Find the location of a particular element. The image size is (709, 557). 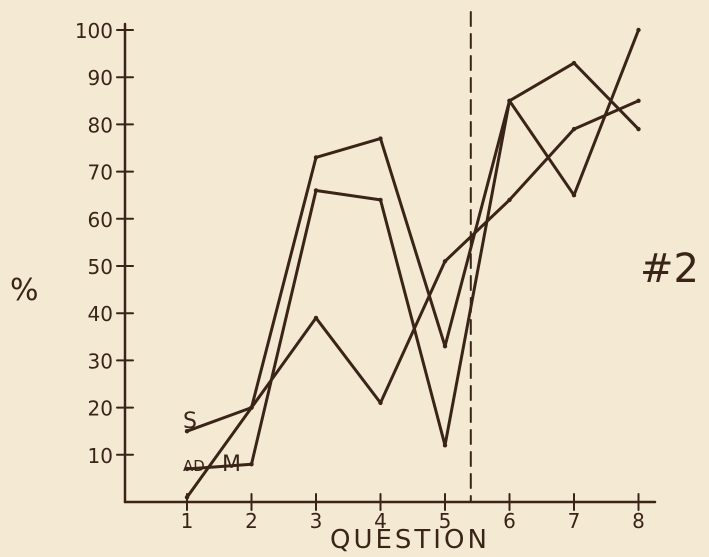

y-tick-label: 40 is located at coordinates (100, 314).